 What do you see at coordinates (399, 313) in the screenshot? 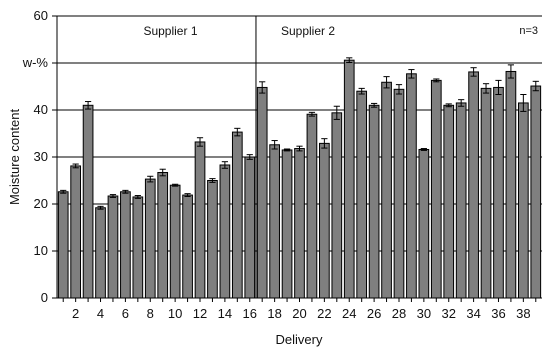
I see `x-tick-label: 28` at bounding box center [399, 313].